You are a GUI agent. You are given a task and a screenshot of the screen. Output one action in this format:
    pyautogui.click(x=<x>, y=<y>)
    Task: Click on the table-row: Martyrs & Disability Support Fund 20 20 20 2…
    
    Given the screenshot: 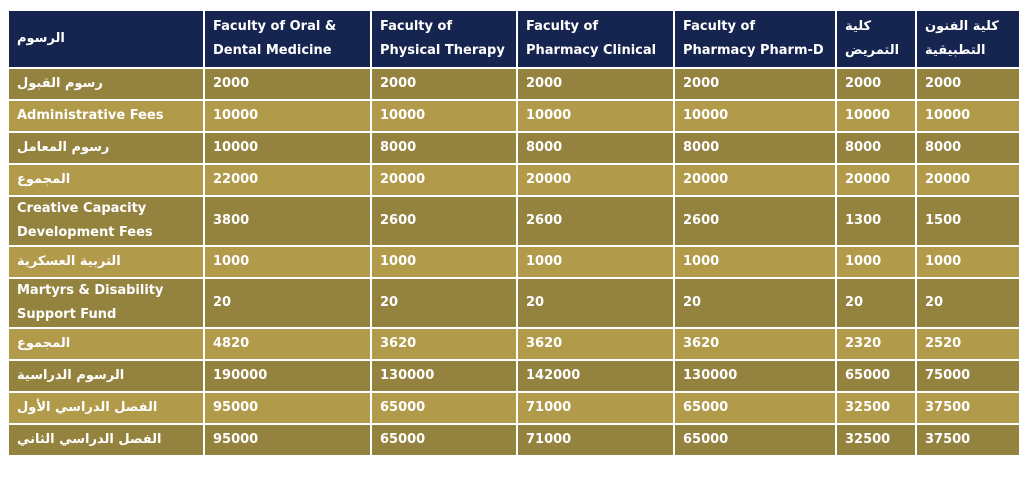 What is the action you would take?
    pyautogui.click(x=514, y=303)
    